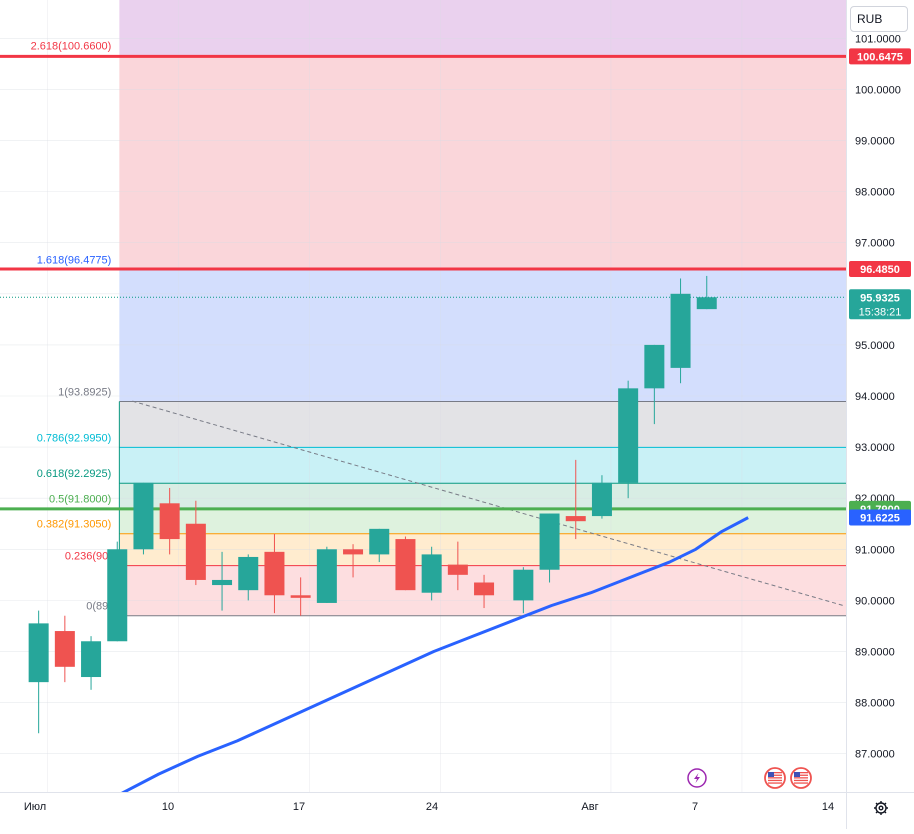 The width and height of the screenshot is (914, 834). I want to click on price-tick-label: 101.0000, so click(878, 39).